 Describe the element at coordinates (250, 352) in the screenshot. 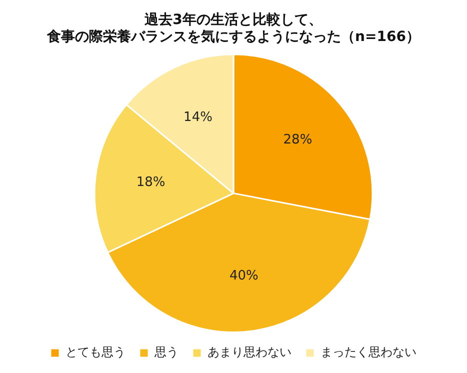

I see `legend-label: あまり思わない` at that location.